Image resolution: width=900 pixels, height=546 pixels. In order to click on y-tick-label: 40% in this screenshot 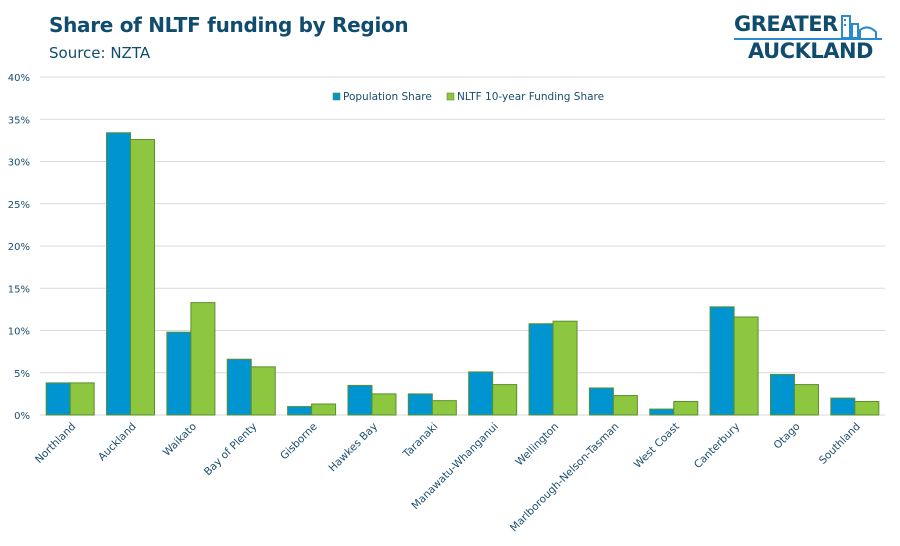, I will do `click(19, 78)`.